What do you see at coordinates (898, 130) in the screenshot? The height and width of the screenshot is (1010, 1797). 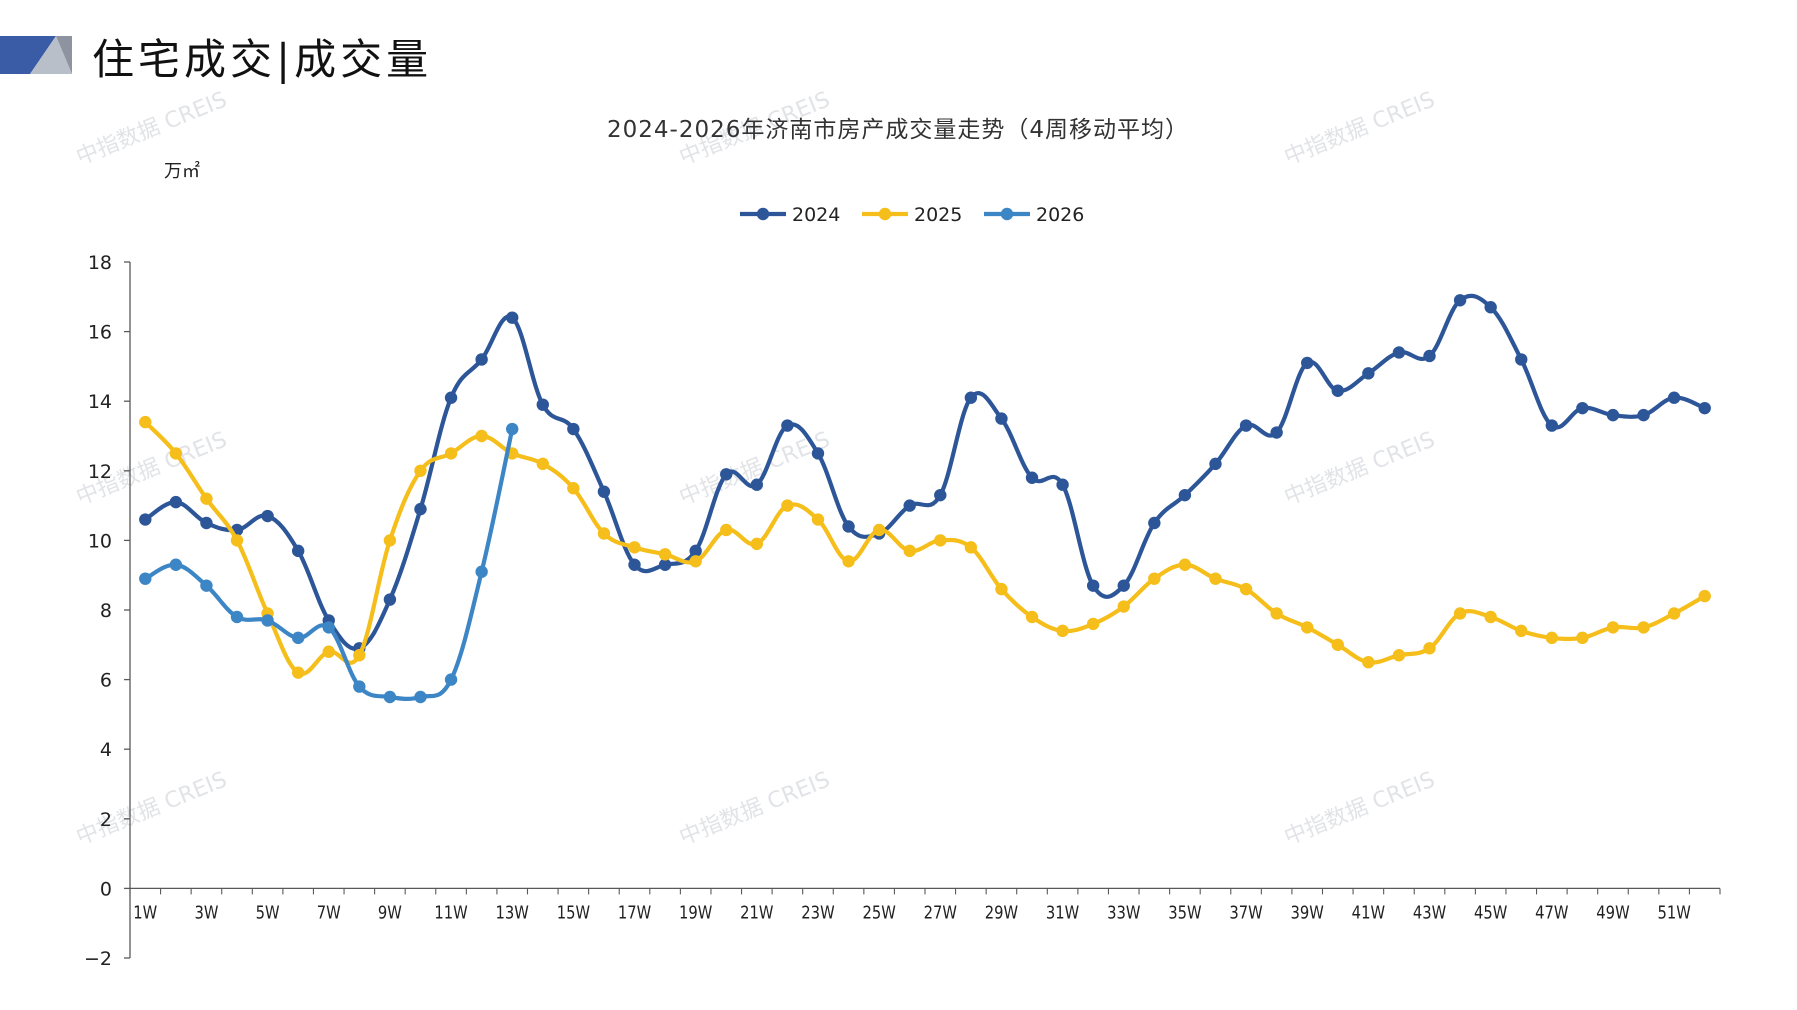 I see `chart-title: 2024-2026年济南市房产成交量走势（4周移动平均）` at bounding box center [898, 130].